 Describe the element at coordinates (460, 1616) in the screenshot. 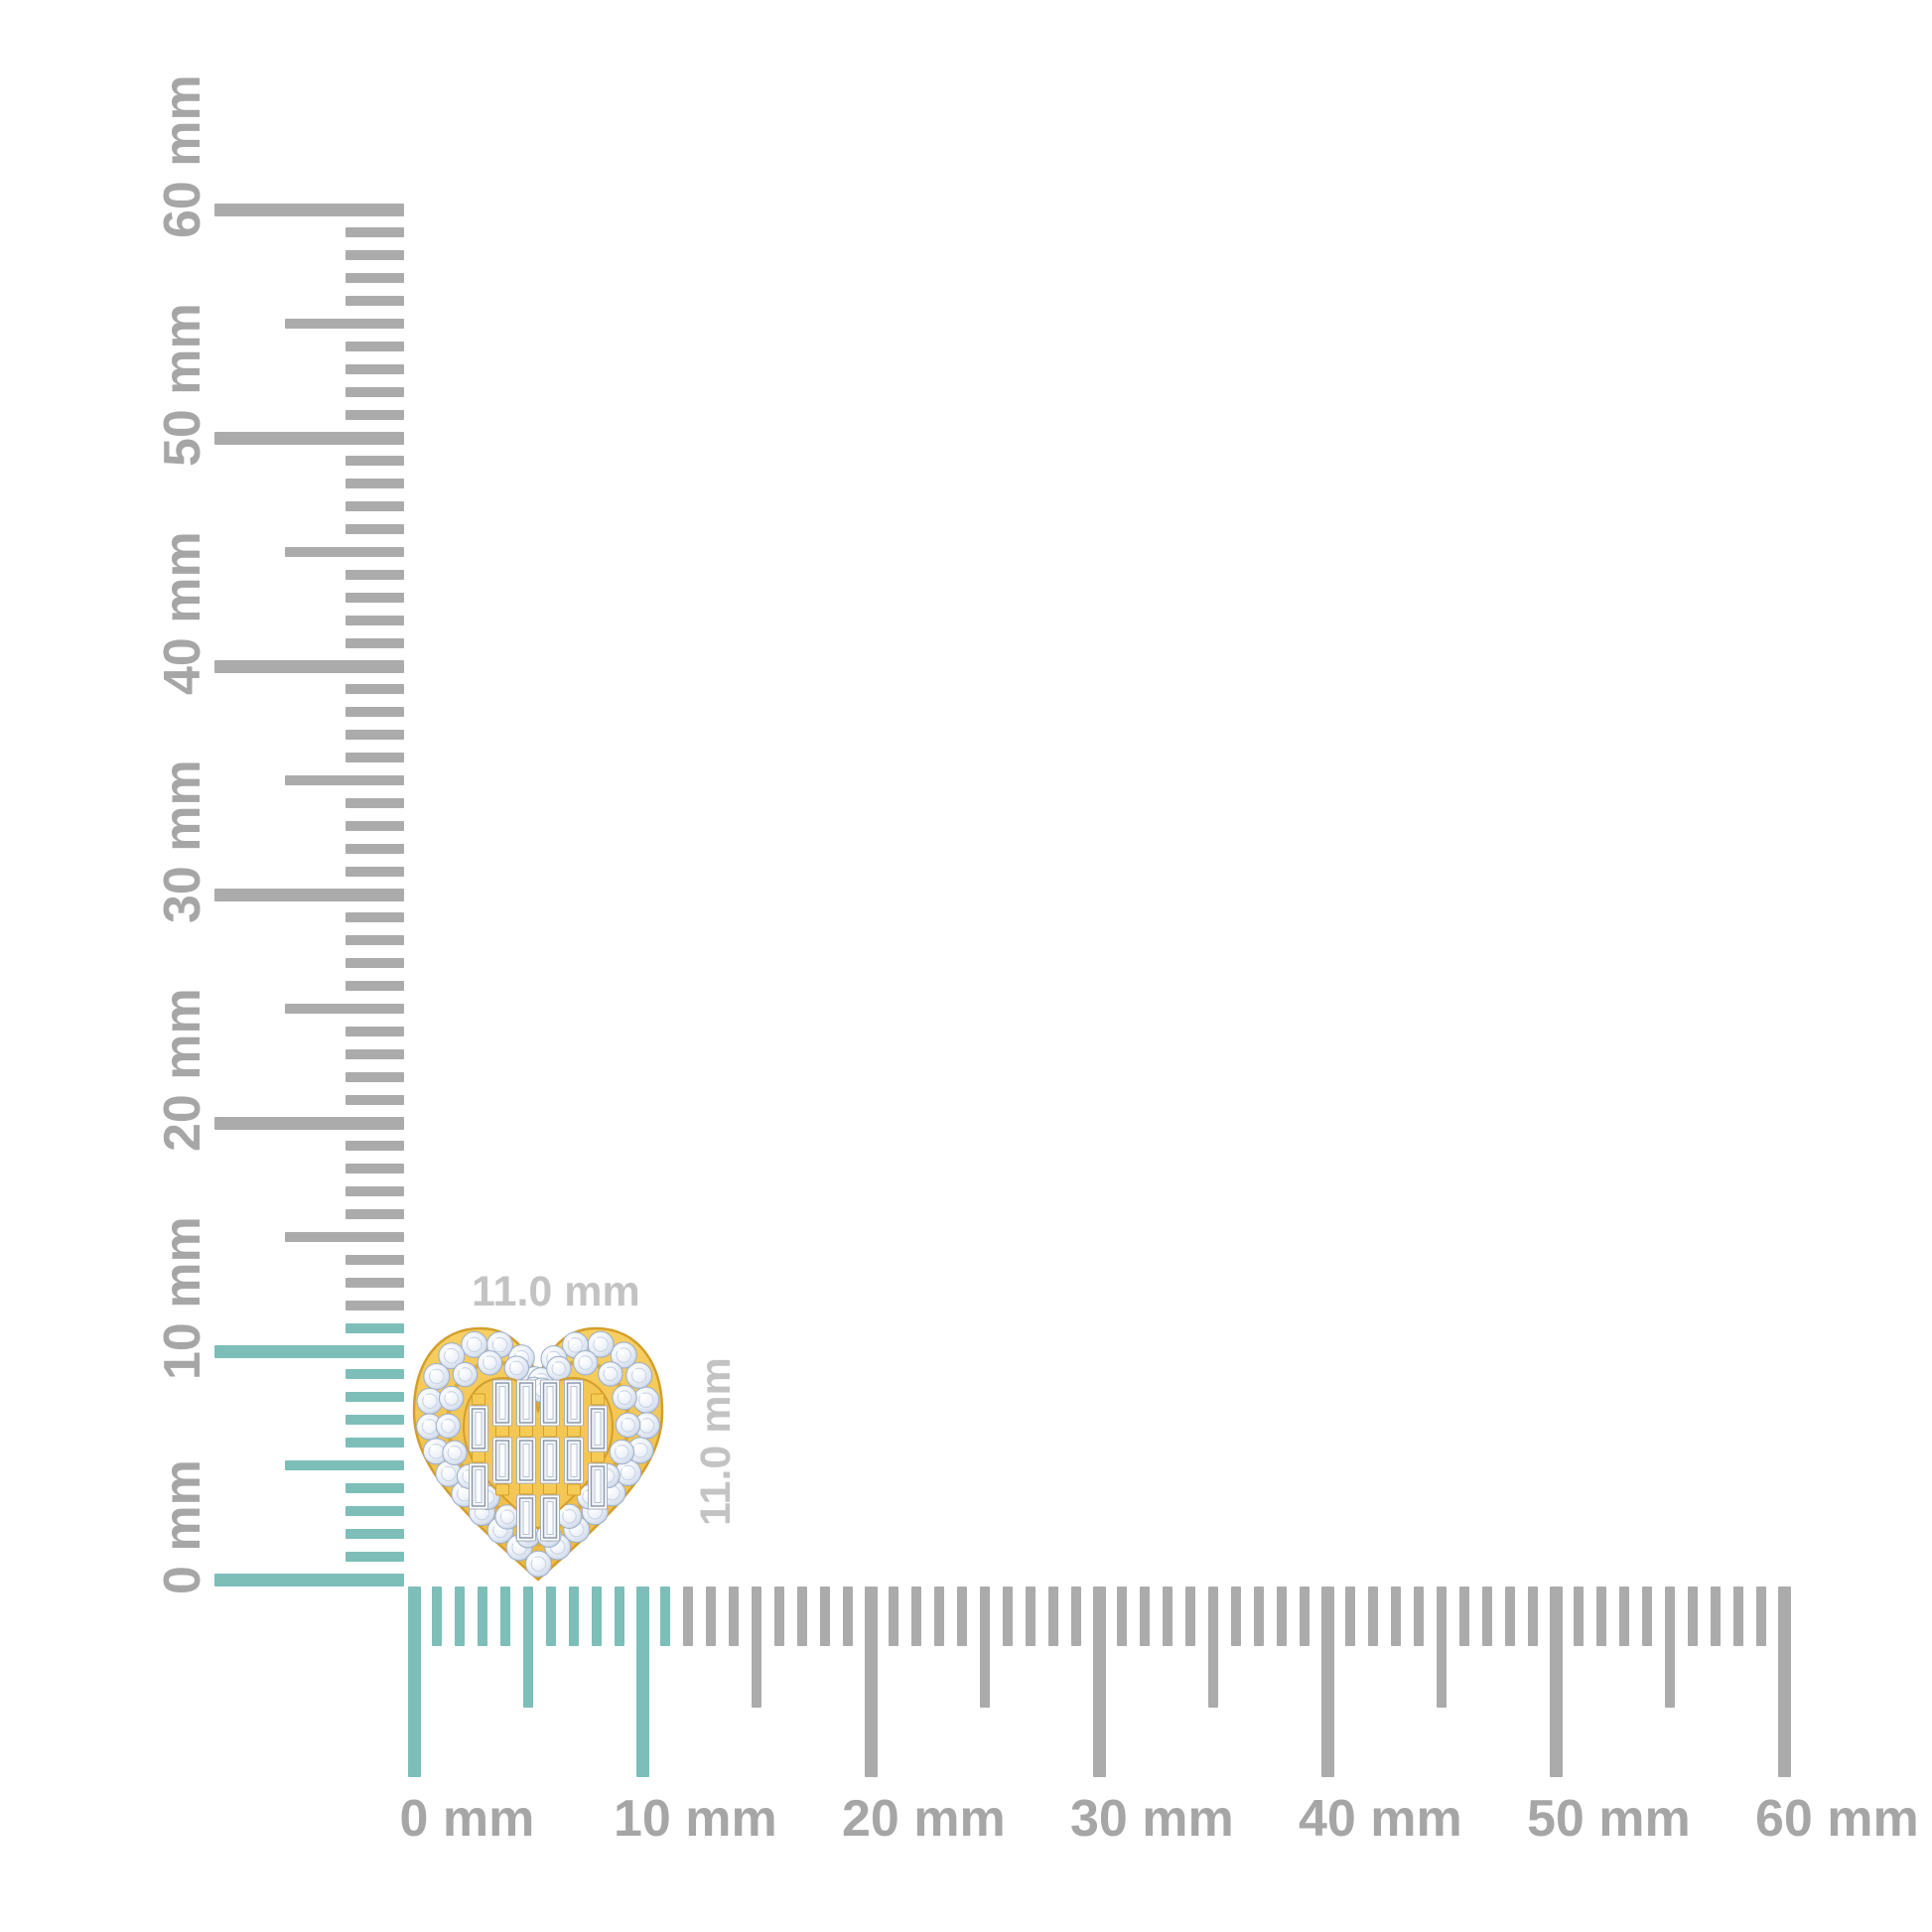

I see `h-ruler-tick-2mm` at that location.